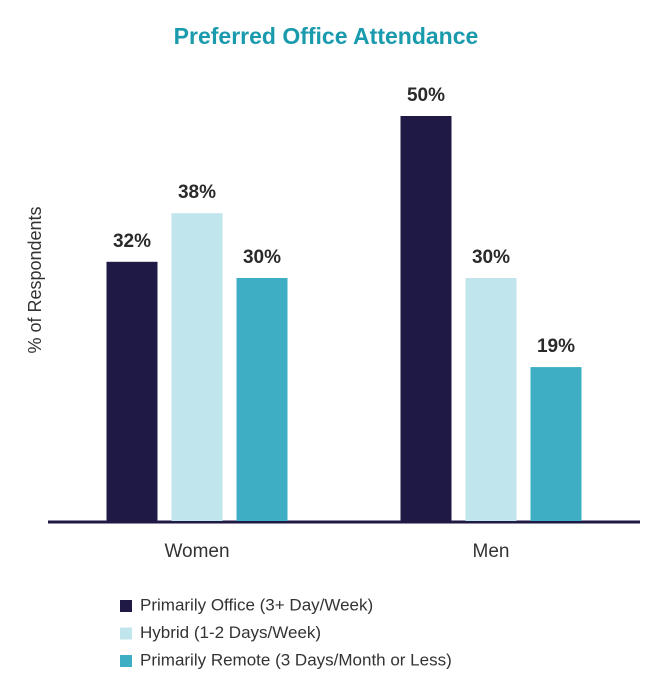 This screenshot has height=685, width=669. Describe the element at coordinates (196, 551) in the screenshot. I see `x-tick-label: Women` at that location.